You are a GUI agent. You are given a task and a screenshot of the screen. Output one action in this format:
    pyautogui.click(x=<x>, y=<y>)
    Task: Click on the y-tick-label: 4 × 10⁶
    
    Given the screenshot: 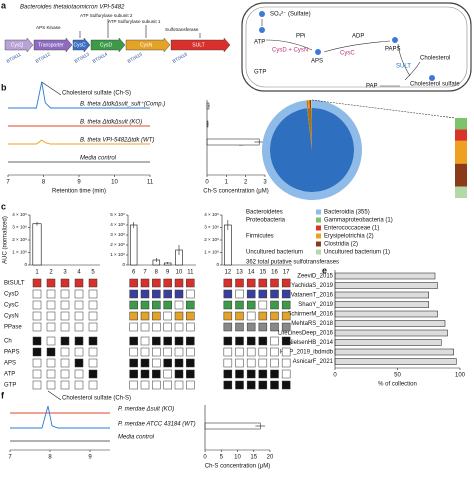 What is the action you would take?
    pyautogui.click(x=211, y=214)
    